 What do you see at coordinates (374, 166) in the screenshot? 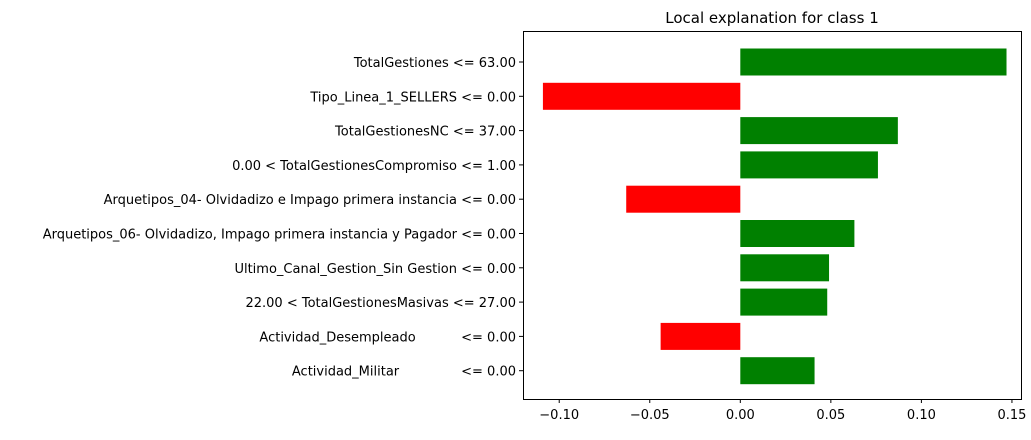
I see `y-tick-label-3: 0.00 < TotalGestionesCompromiso <= 1.00` at bounding box center [374, 166].